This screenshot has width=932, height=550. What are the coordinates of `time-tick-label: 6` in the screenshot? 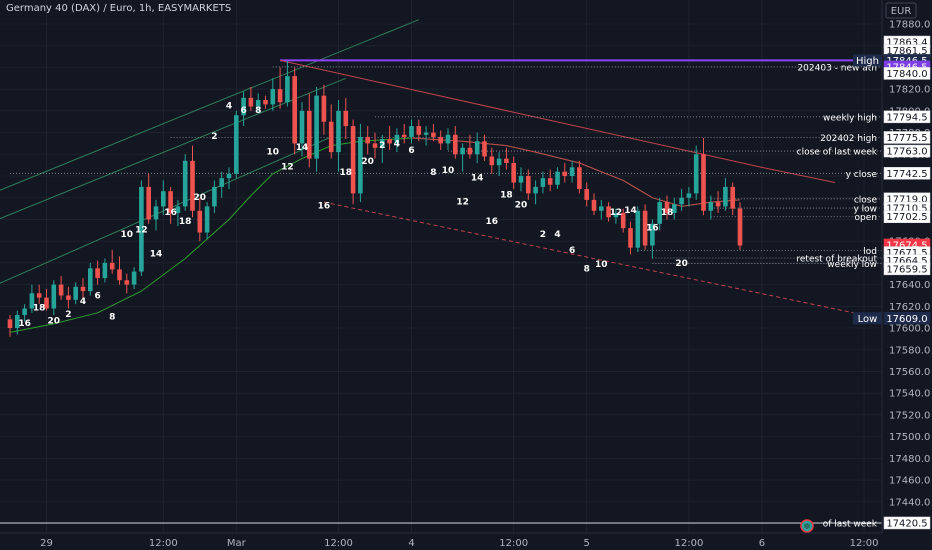 It's located at (762, 543).